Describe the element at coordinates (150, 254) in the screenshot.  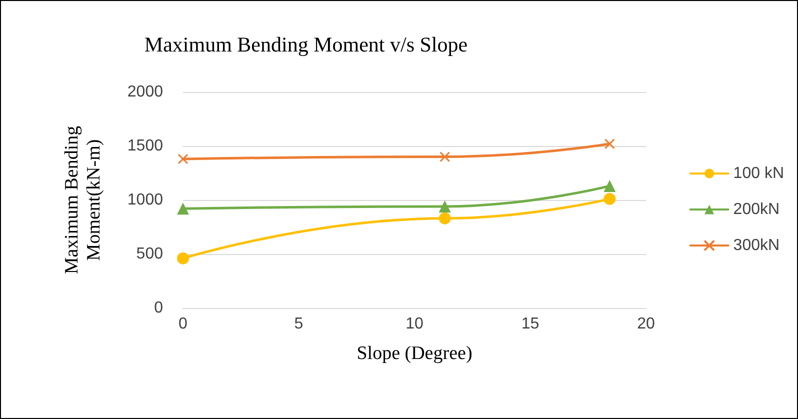
I see `y-tick-label: 500` at that location.